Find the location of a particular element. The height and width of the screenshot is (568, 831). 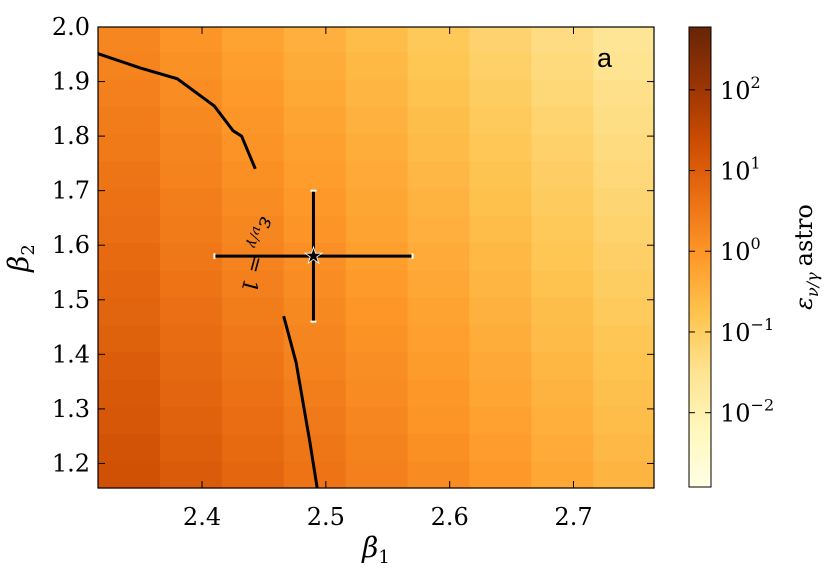

y-axis-label-symbol: β is located at coordinates (18, 264).